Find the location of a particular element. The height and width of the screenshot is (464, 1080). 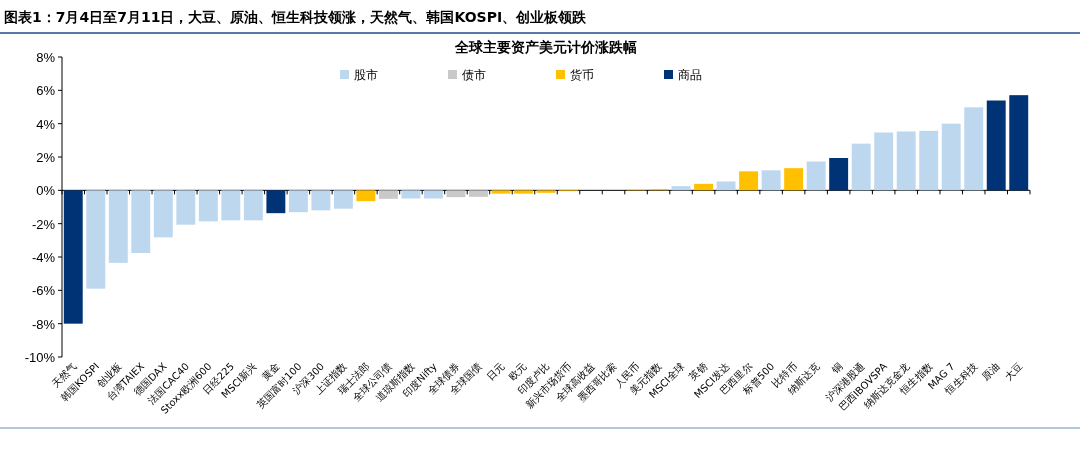

legend-label: 货币 is located at coordinates (582, 75).